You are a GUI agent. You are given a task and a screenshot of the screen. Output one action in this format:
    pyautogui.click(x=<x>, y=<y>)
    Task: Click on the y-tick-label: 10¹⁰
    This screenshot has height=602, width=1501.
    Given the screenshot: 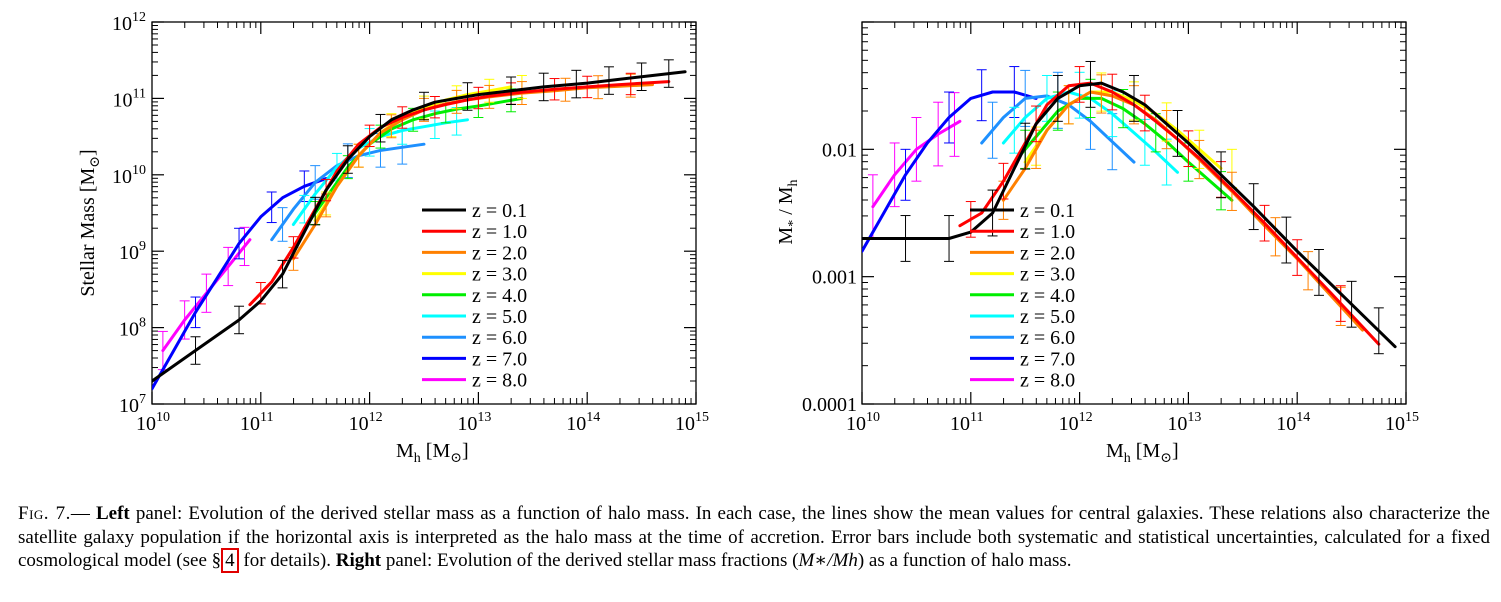 What is the action you would take?
    pyautogui.click(x=129, y=175)
    